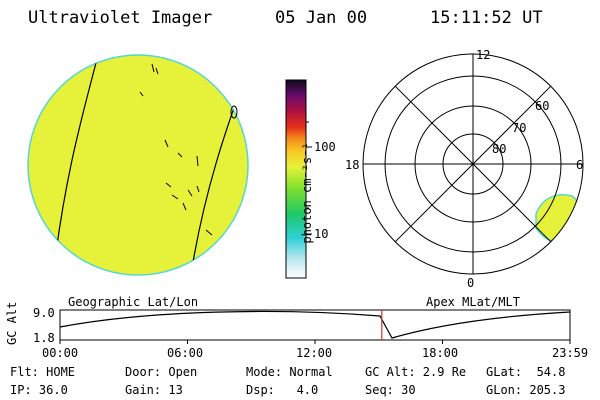  I want to click on info-seq: Seq: 30, so click(390, 390).